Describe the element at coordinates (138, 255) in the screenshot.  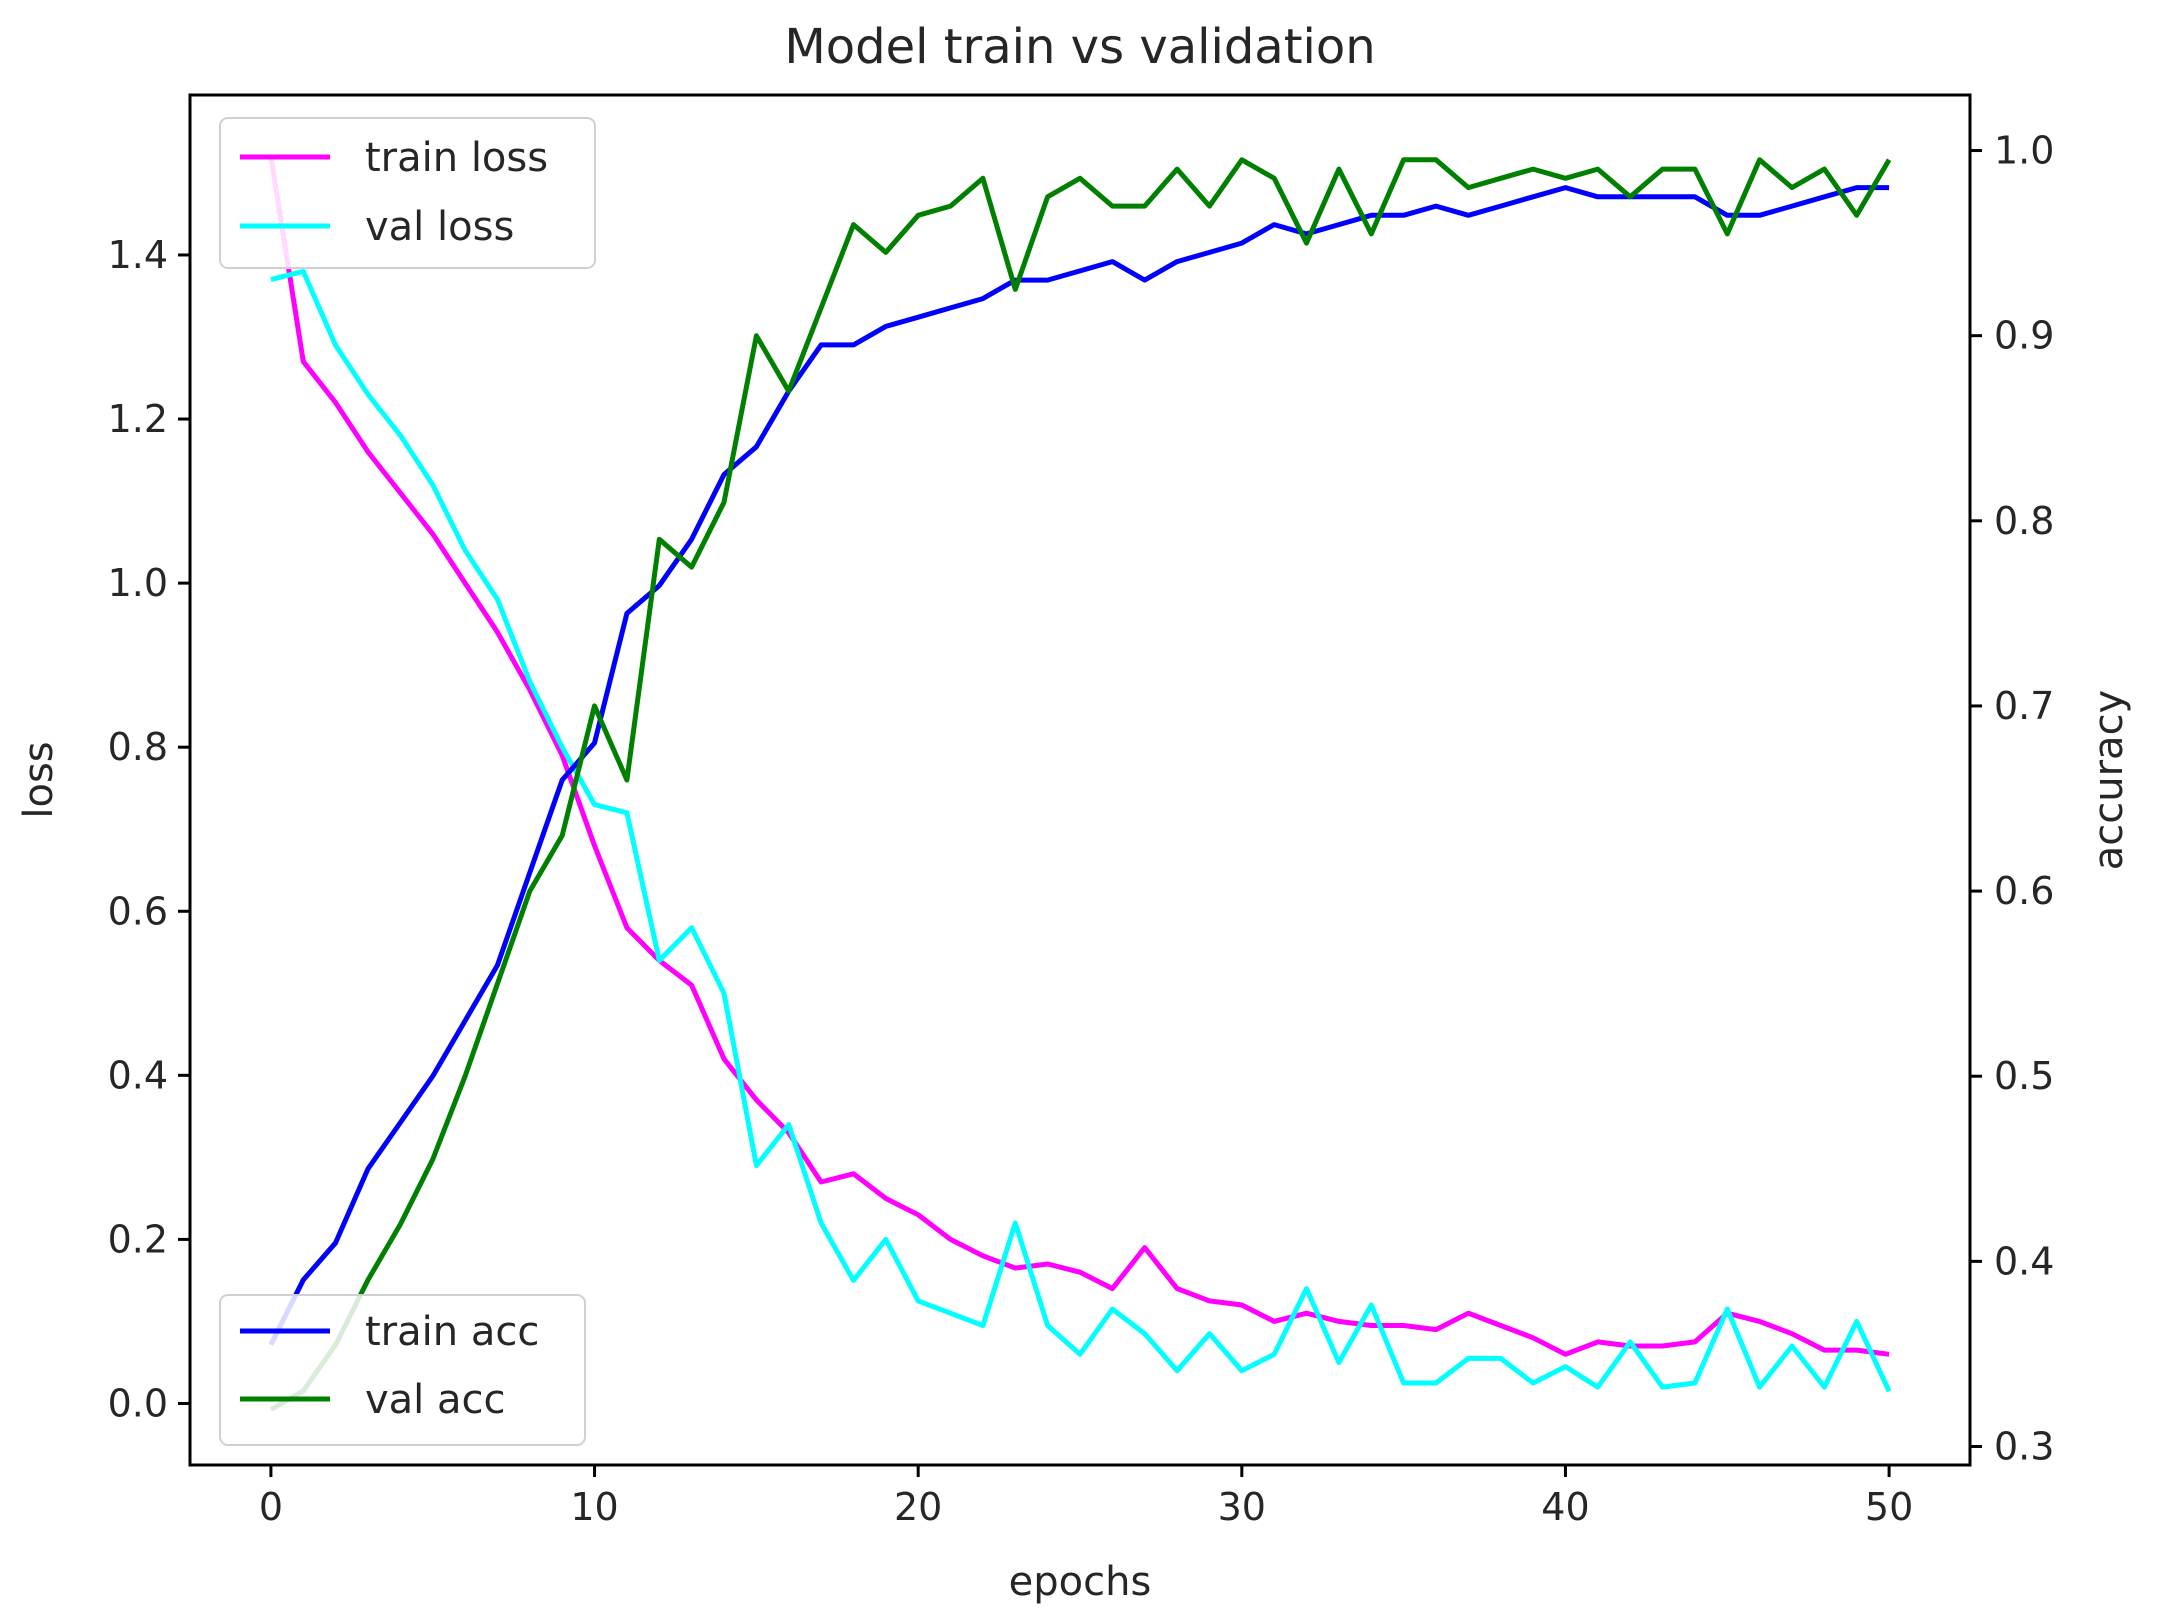
I see `y-tick-label: 1.4` at that location.